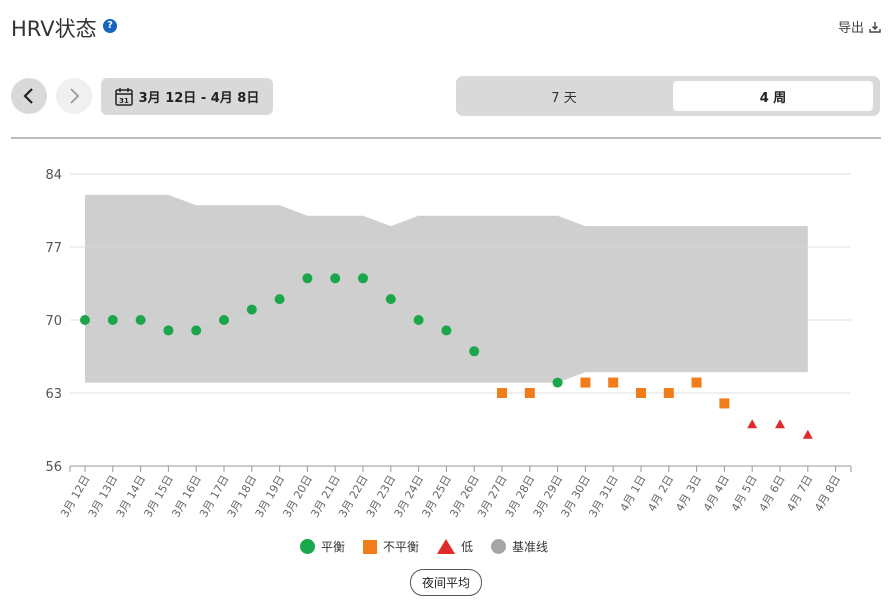  Describe the element at coordinates (110, 26) in the screenshot. I see `help-icon: ?` at that location.